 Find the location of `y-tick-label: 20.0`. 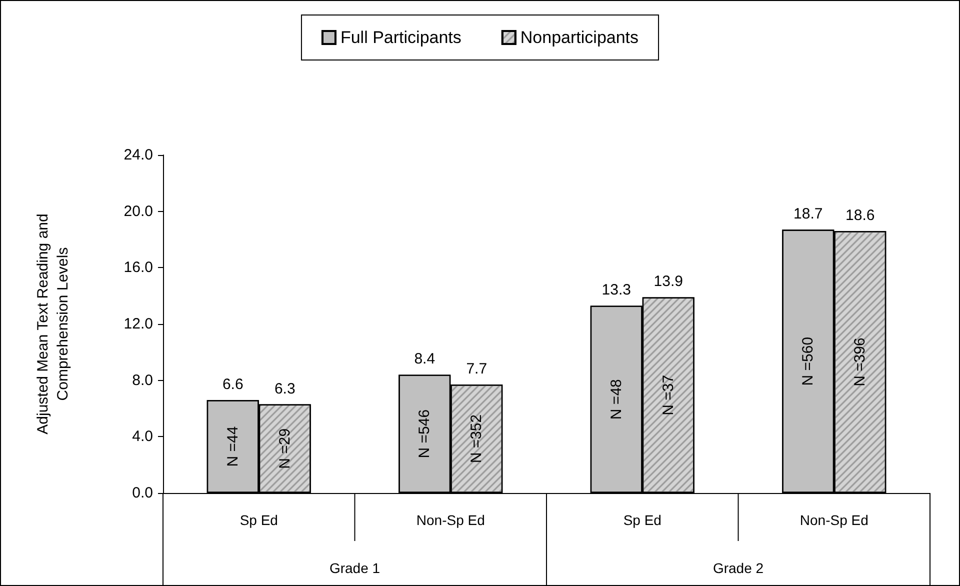

y-tick-label: 20.0 is located at coordinates (138, 211).